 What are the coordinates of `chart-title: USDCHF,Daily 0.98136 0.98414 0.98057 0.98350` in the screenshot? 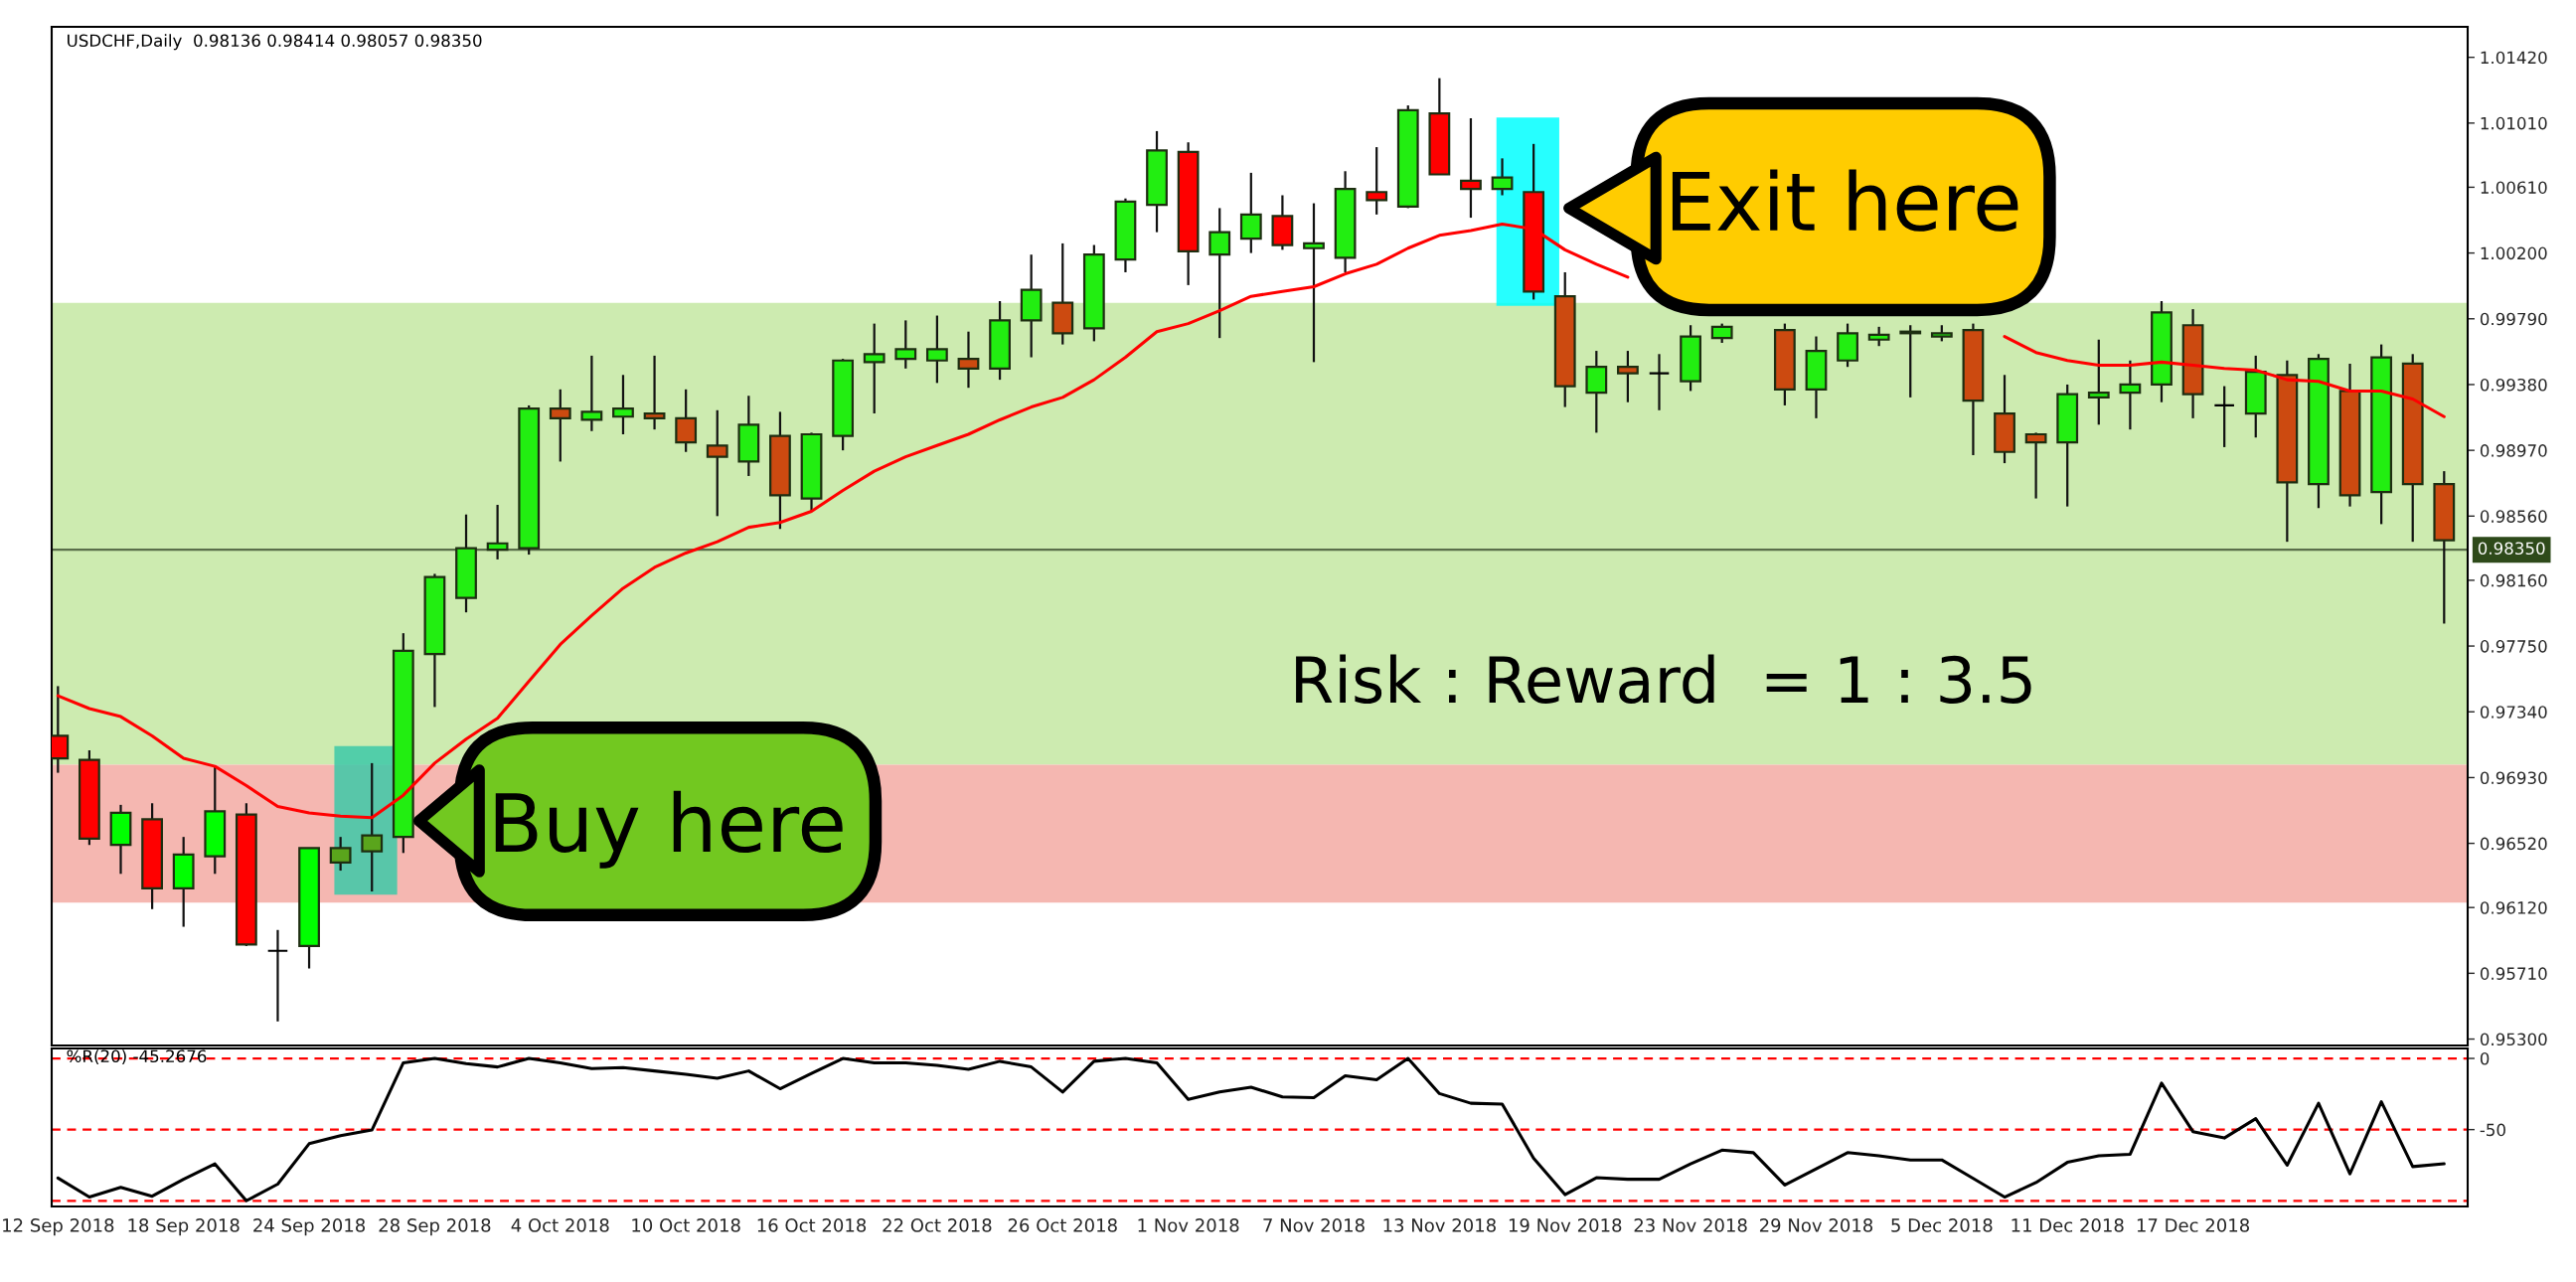 It's located at (275, 42).